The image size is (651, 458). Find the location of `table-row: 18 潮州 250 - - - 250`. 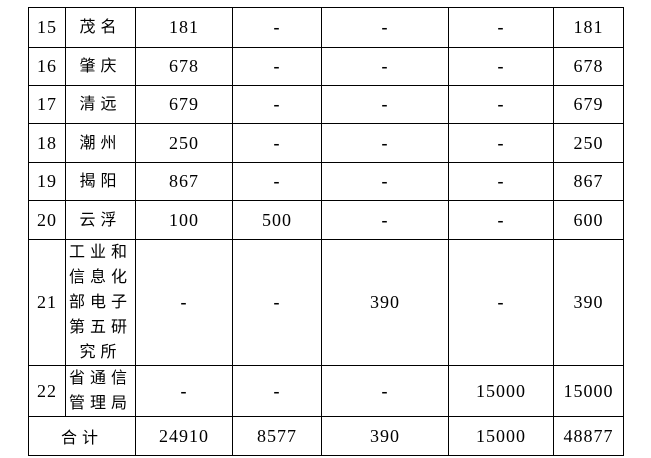

table-row: 18 潮州 250 - - - 250 is located at coordinates (326, 143).